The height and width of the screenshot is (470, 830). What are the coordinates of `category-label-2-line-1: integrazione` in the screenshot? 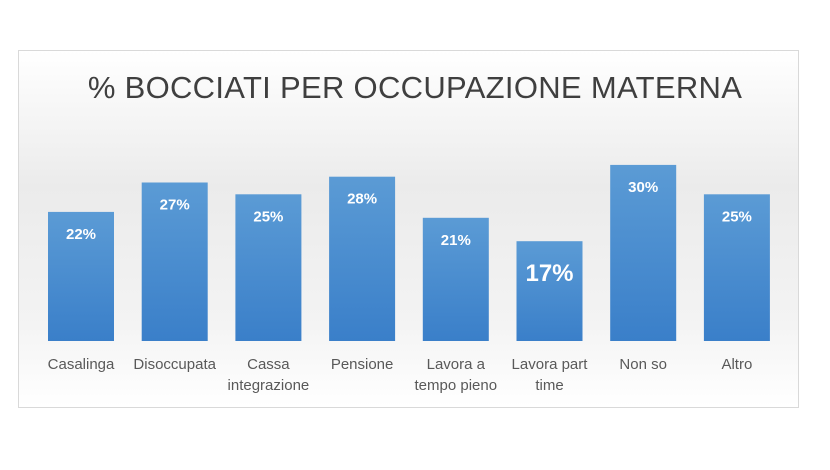 It's located at (269, 385).